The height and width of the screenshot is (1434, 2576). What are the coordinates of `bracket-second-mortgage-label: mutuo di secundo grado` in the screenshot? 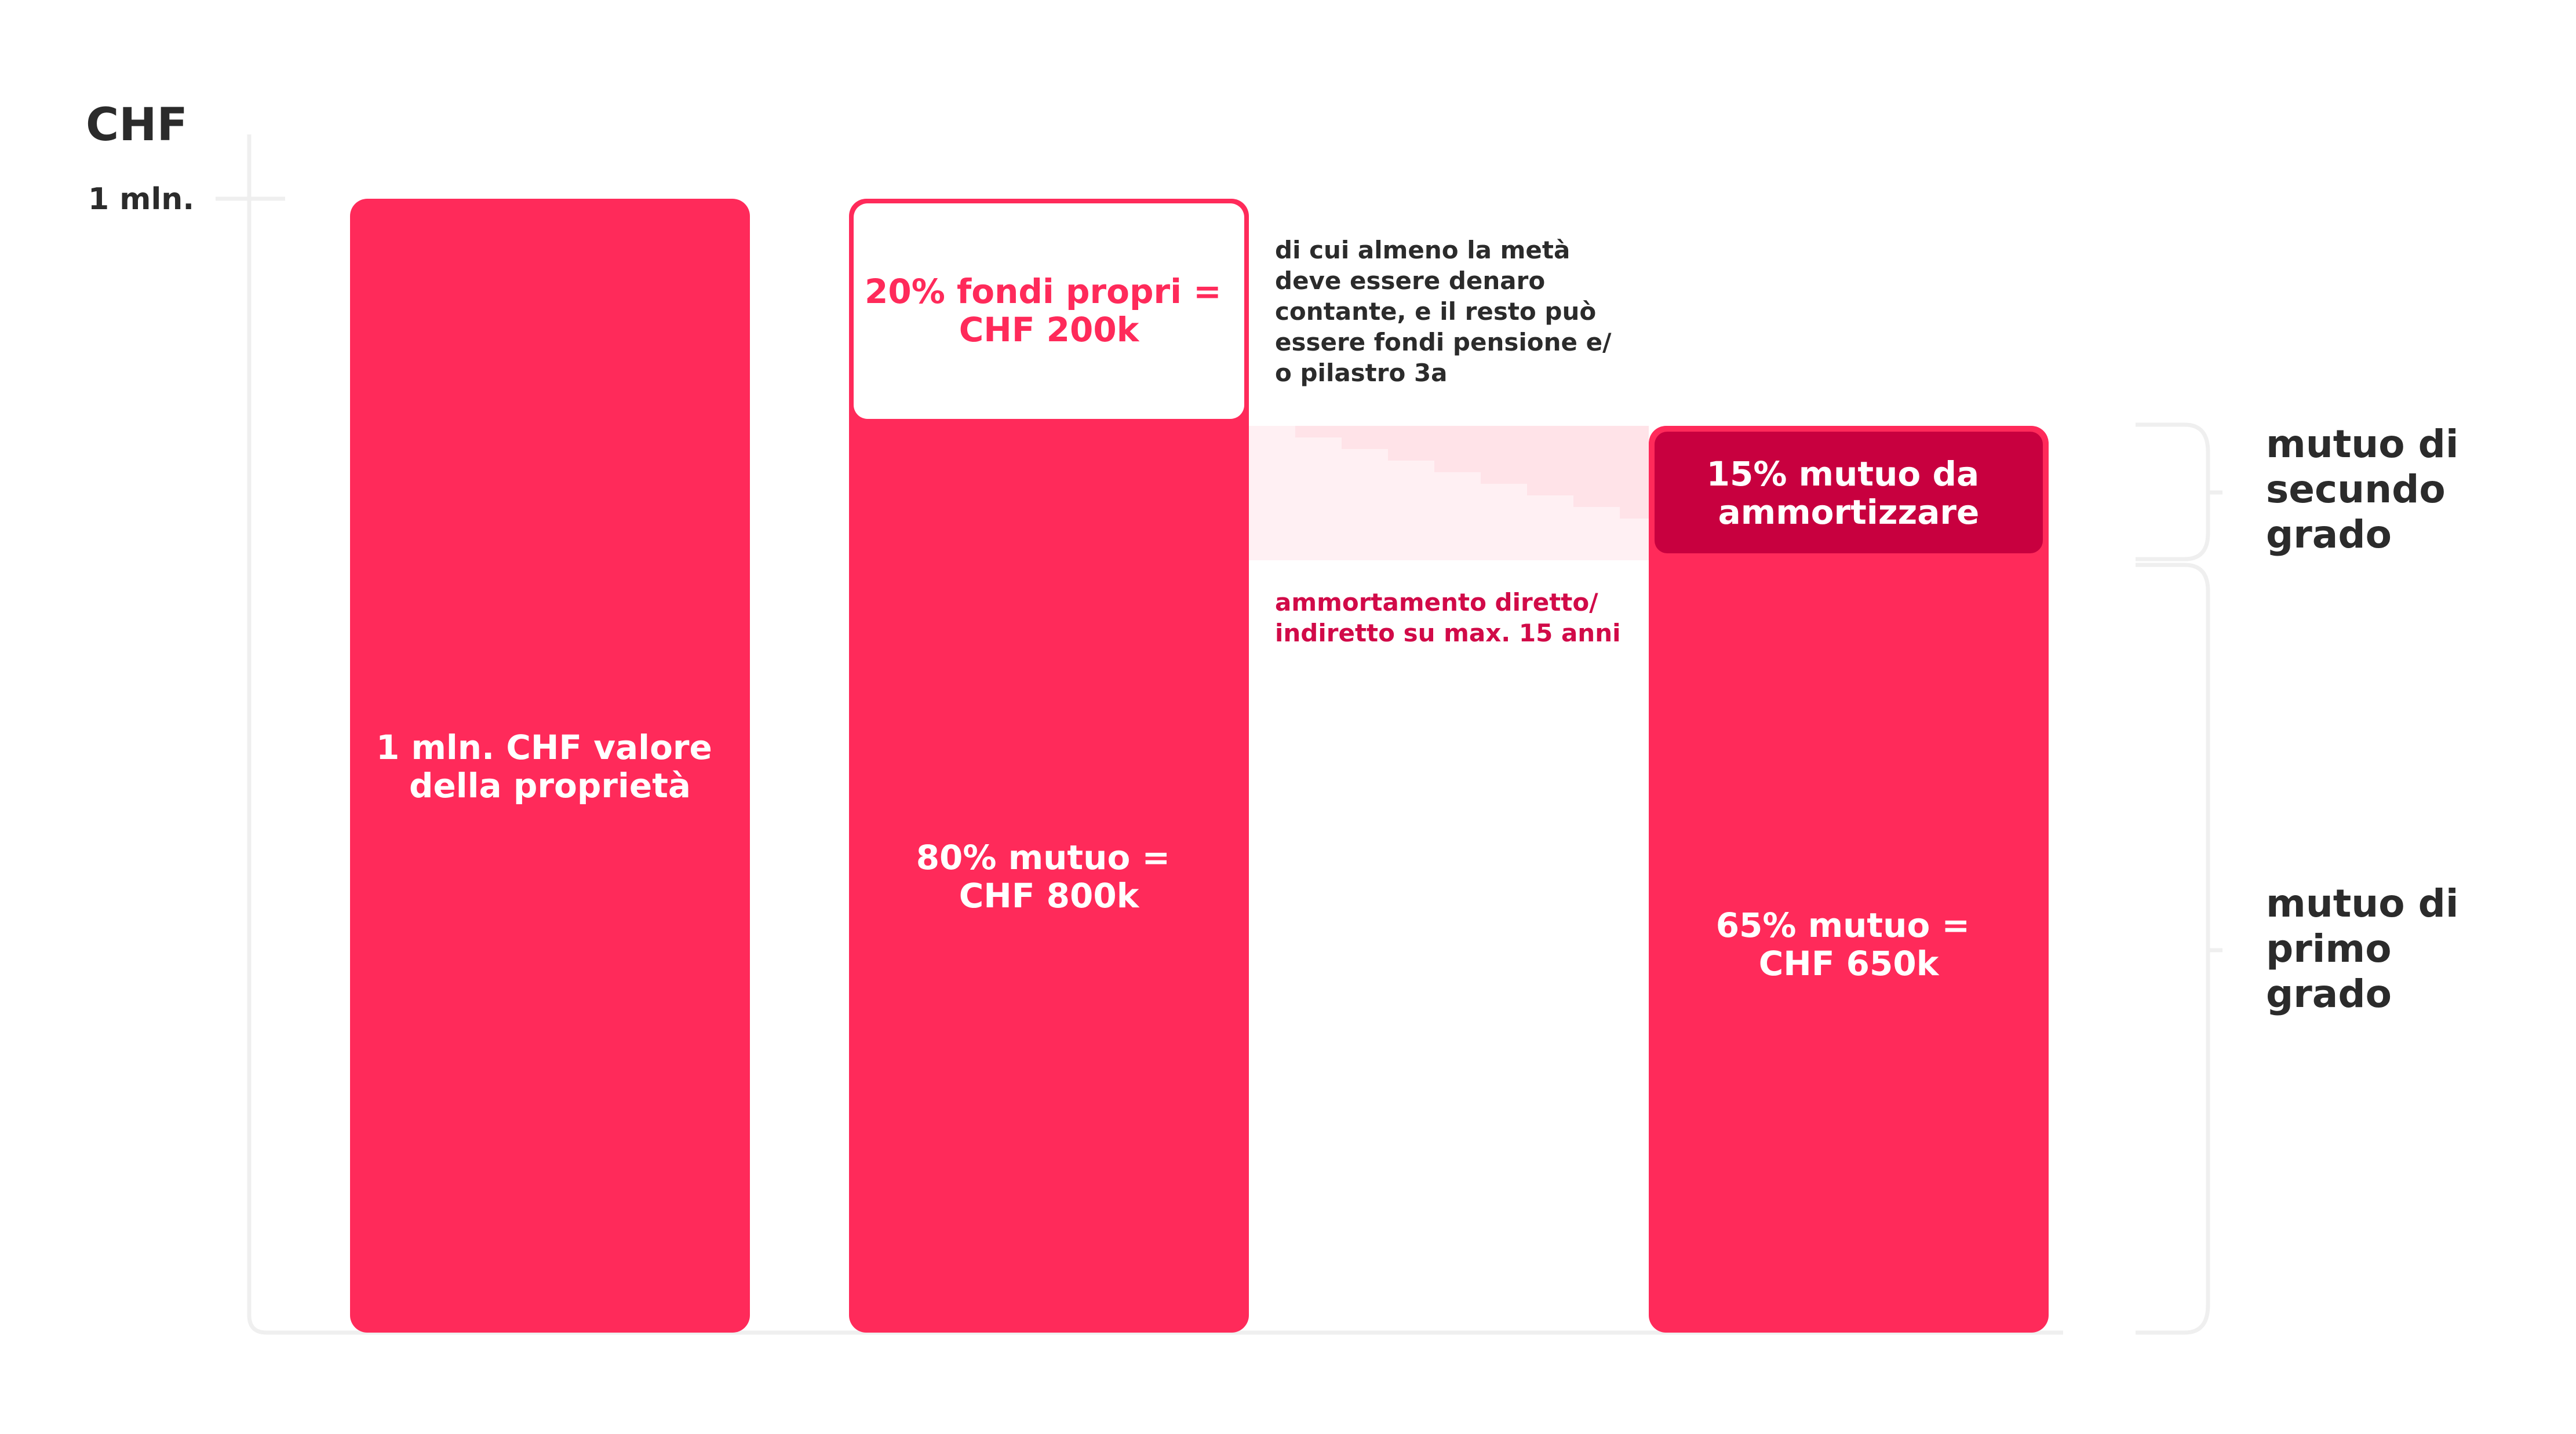 It's located at (2369, 489).